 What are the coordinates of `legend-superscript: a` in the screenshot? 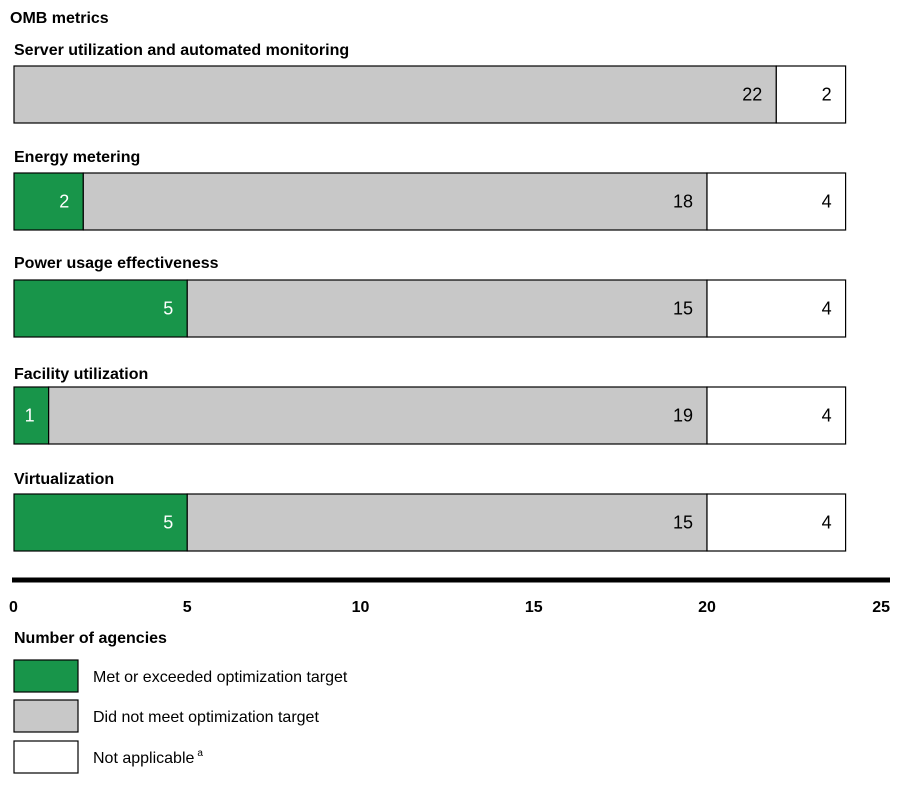 It's located at (200, 753).